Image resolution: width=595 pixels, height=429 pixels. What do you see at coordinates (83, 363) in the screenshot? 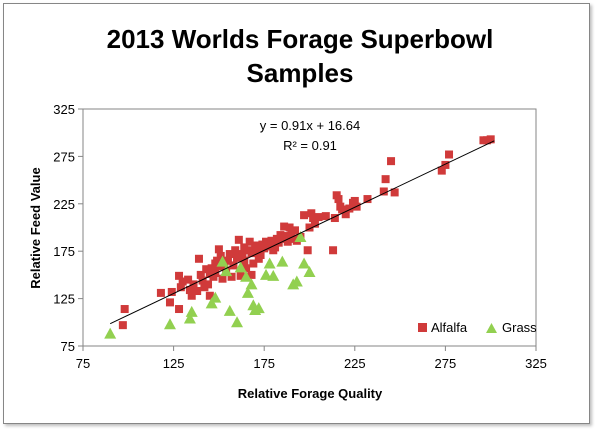
I see `x-tick-label: 75` at bounding box center [83, 363].